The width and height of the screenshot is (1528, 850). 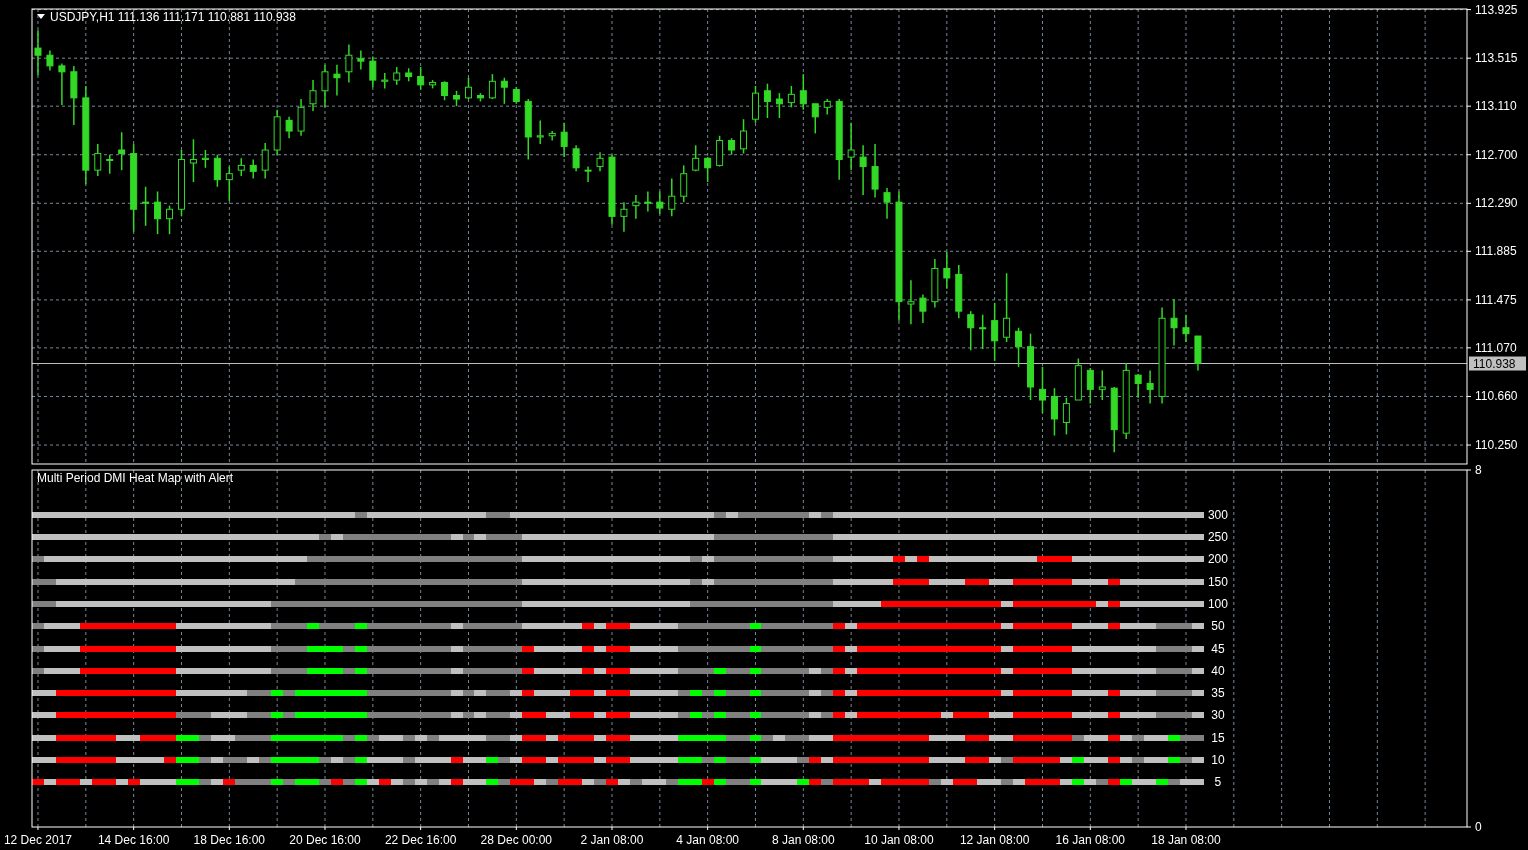 What do you see at coordinates (1478, 470) in the screenshot?
I see `y-tick-label: 8` at bounding box center [1478, 470].